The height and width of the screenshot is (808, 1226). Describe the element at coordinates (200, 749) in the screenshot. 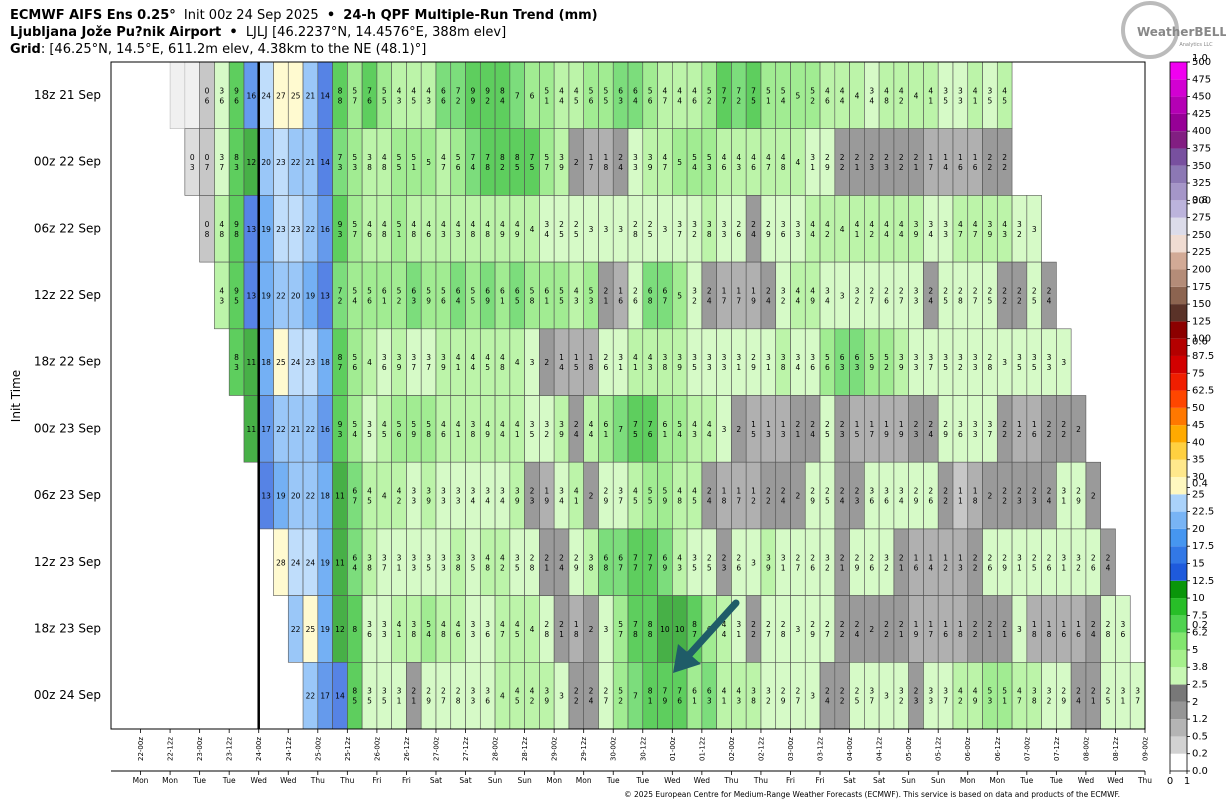

I see `x-tick-label: 23-00z` at that location.